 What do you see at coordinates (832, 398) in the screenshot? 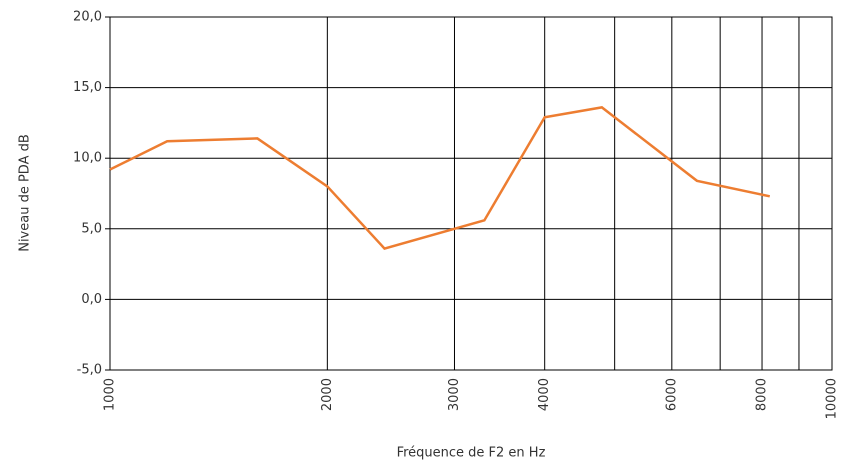
I see `x-tick-label: 10000` at bounding box center [832, 398].